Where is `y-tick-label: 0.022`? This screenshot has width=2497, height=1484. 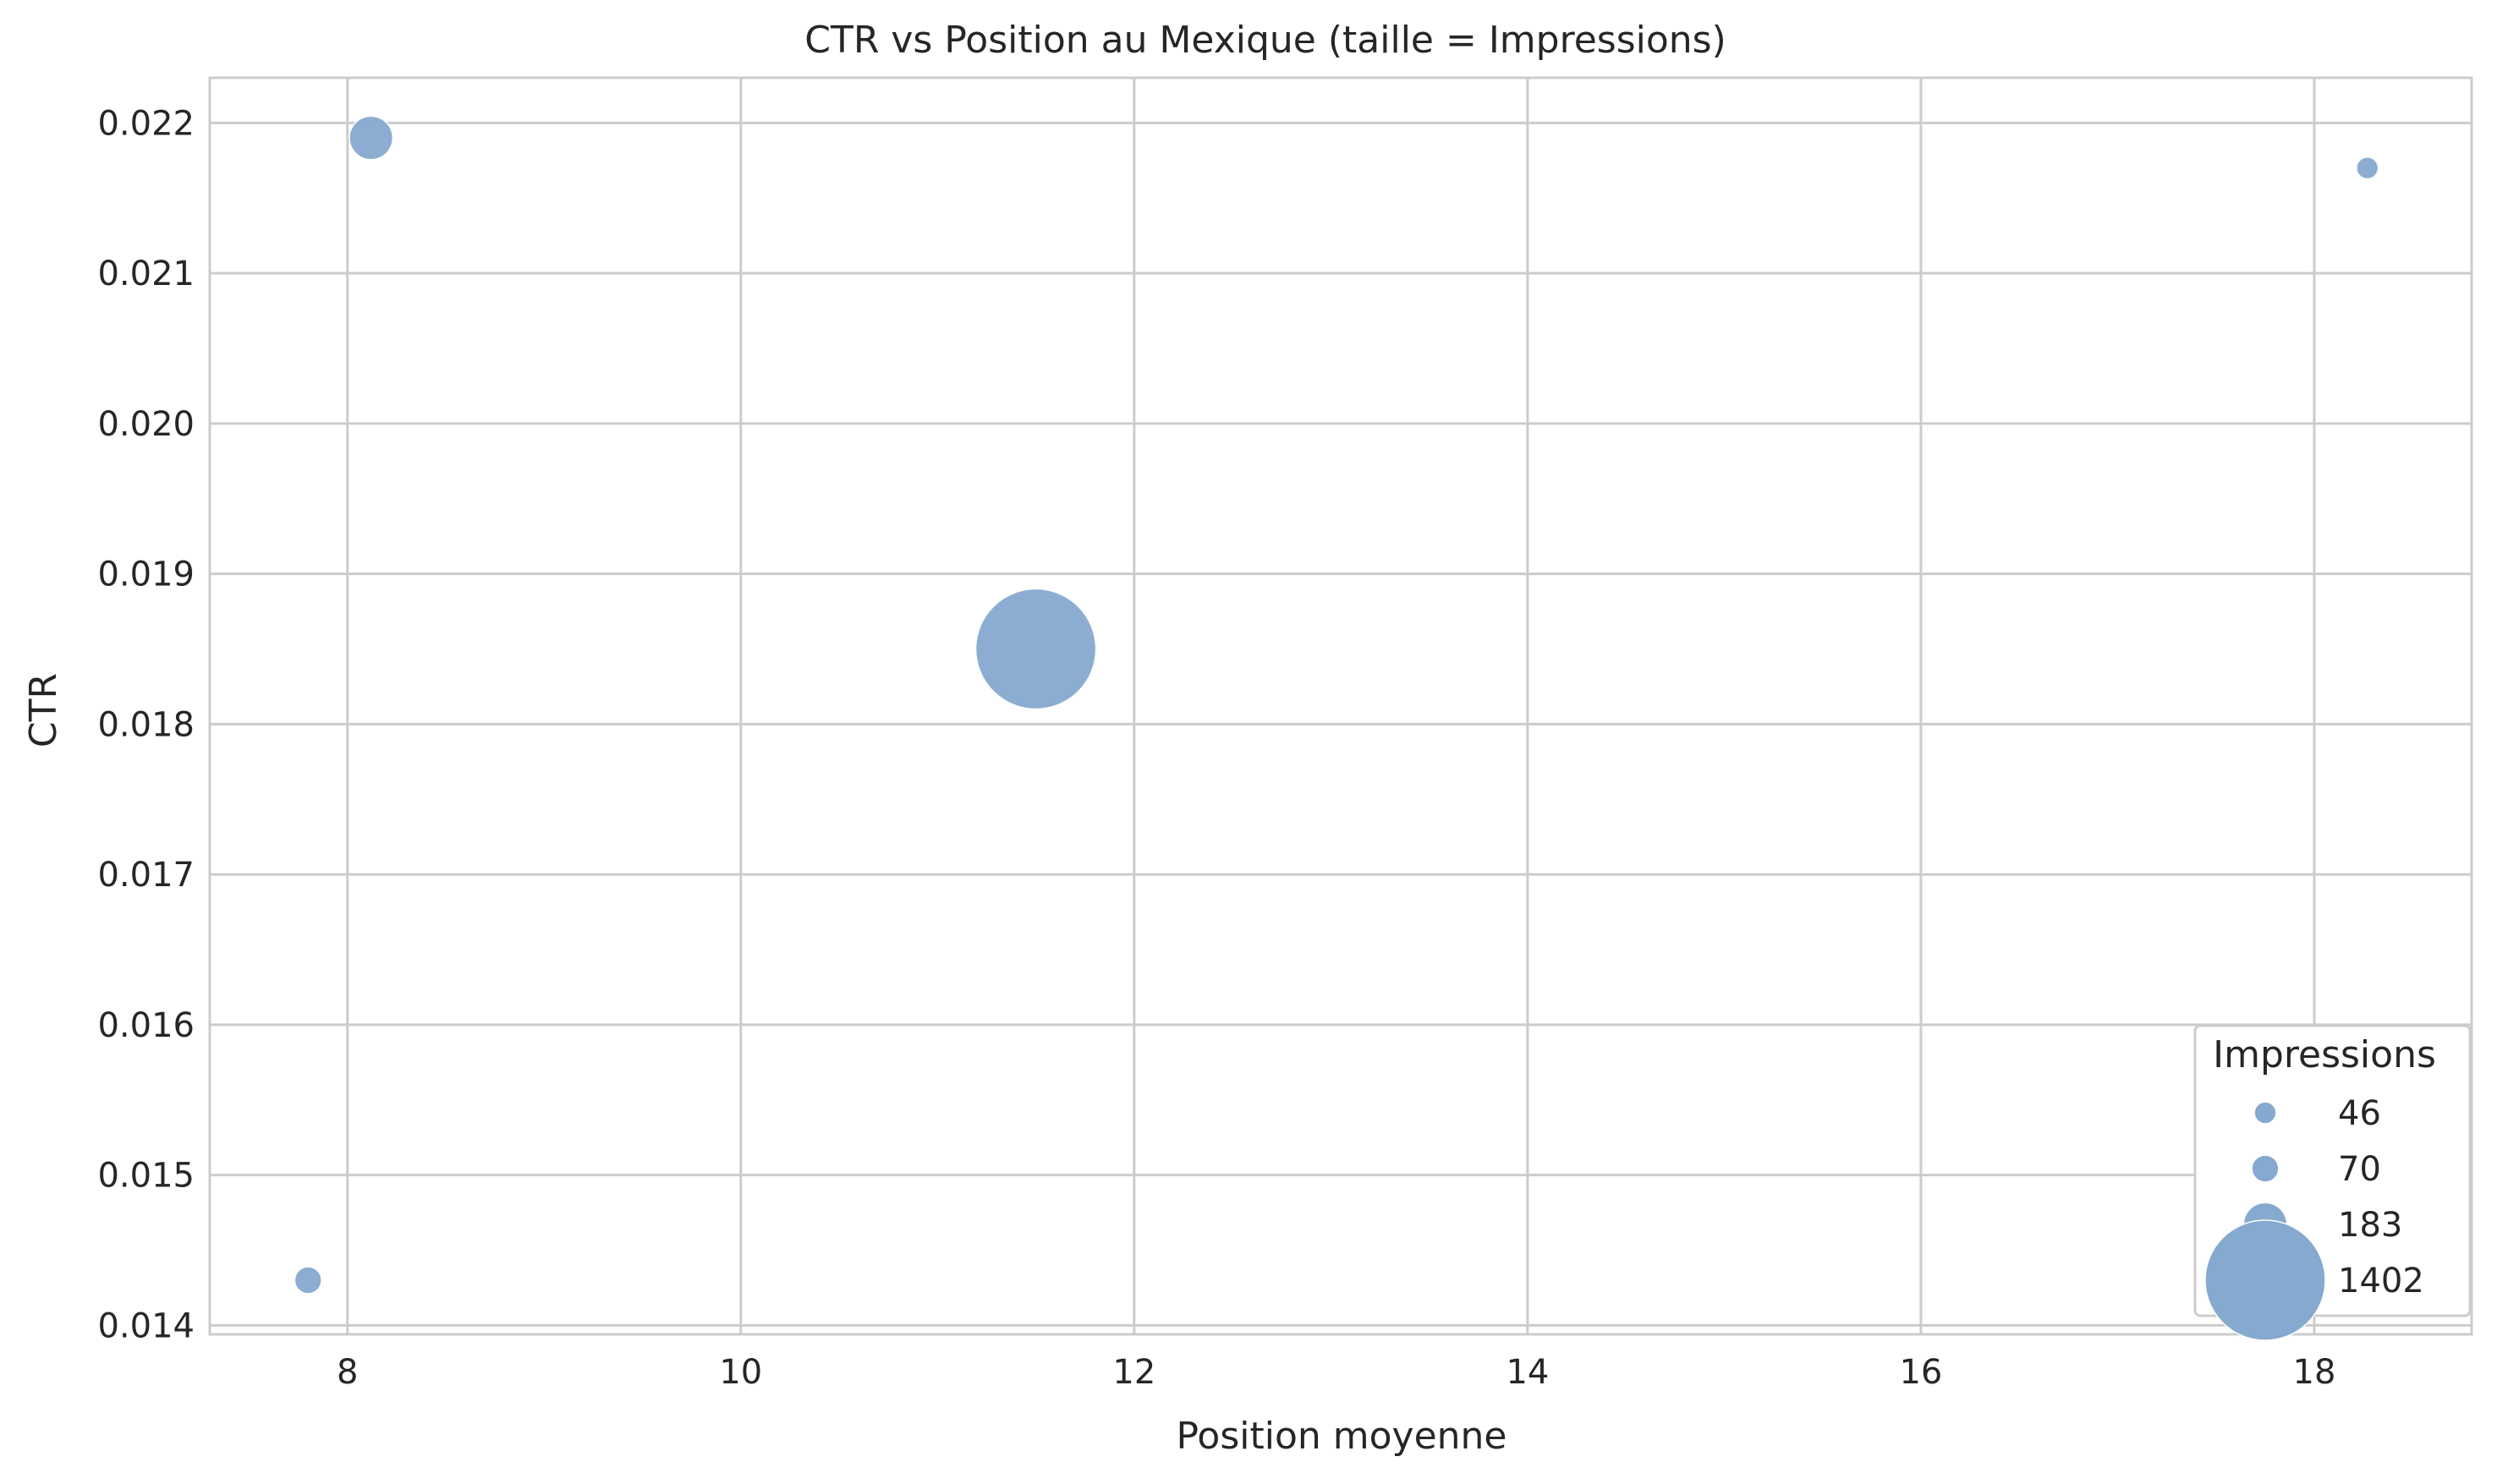 y-tick-label: 0.022 is located at coordinates (146, 123).